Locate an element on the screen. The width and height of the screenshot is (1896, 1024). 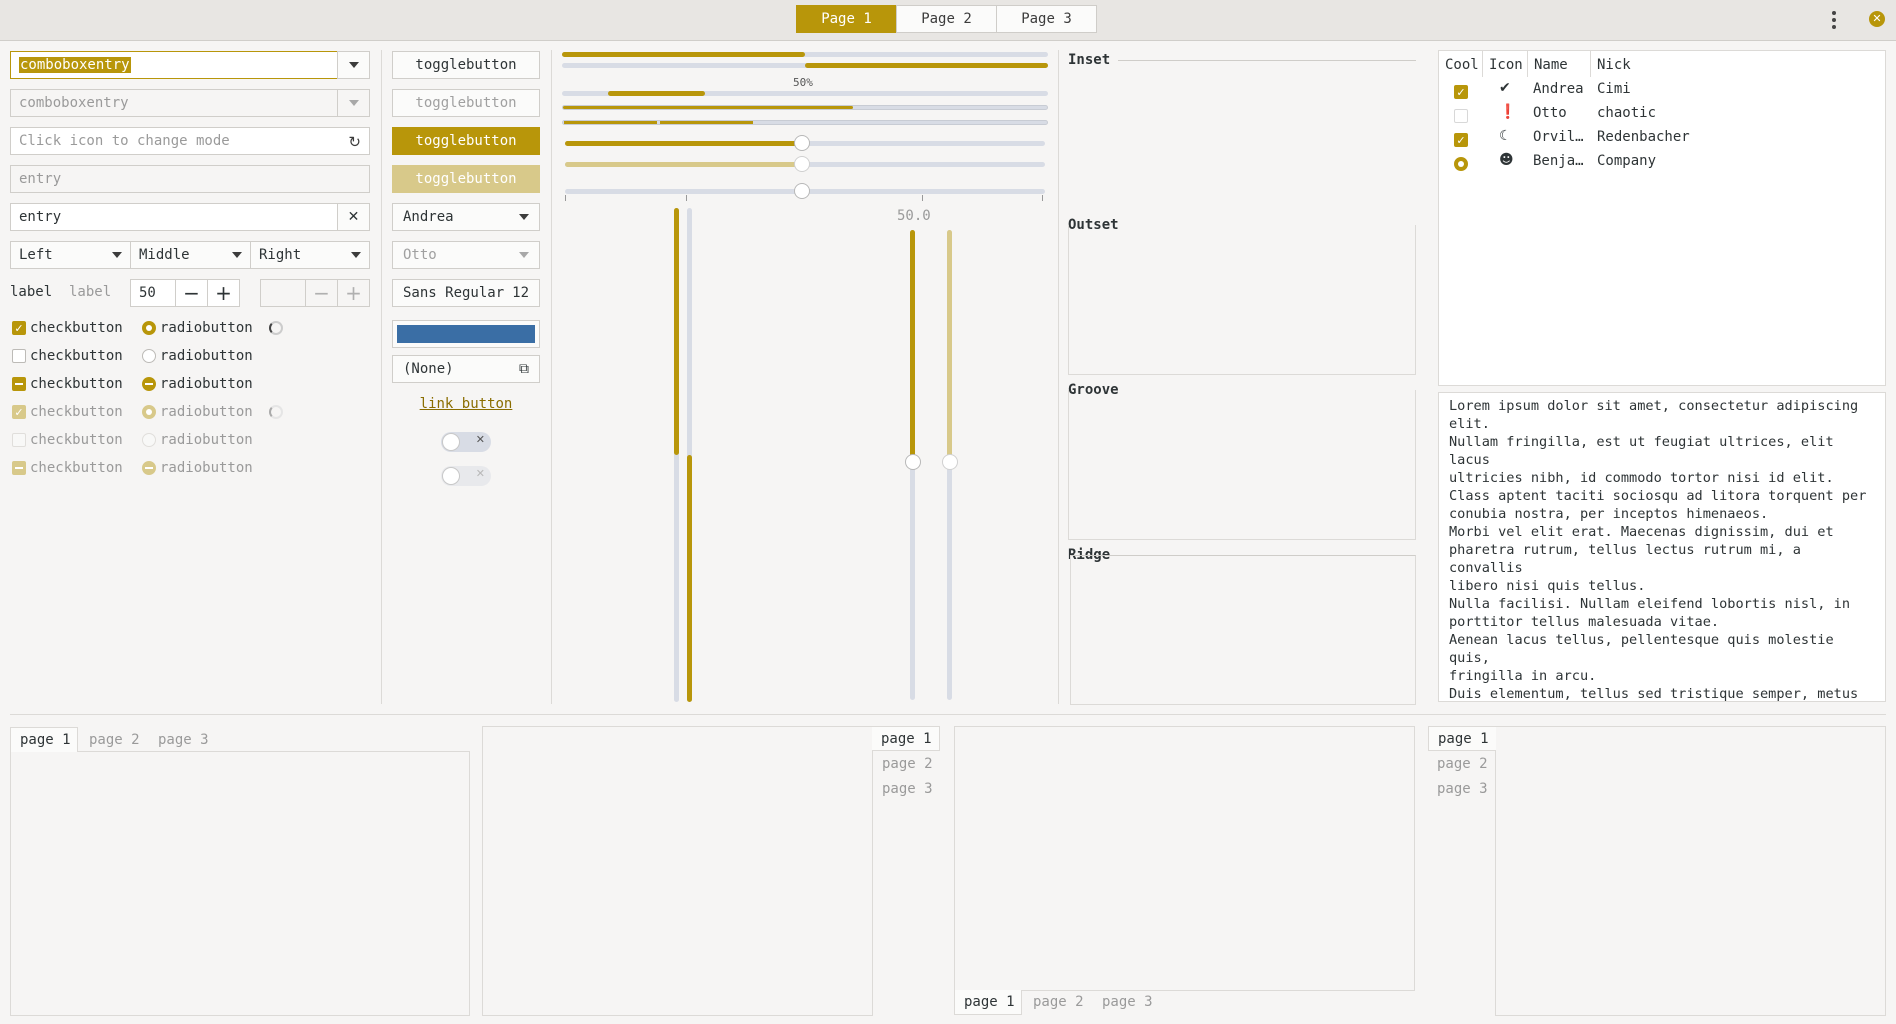
checkbutton-unchecked: checkbutton is located at coordinates (67, 356).